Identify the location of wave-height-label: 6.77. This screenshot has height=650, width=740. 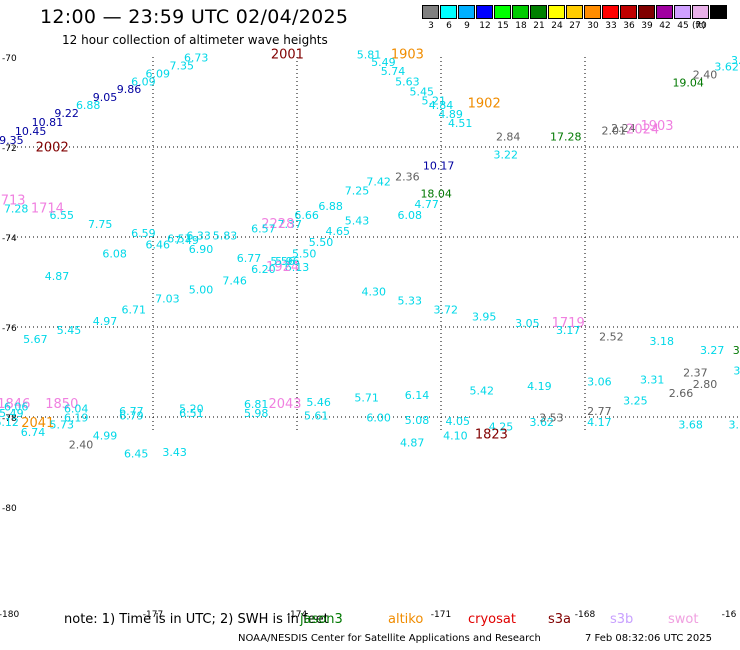
(249, 258).